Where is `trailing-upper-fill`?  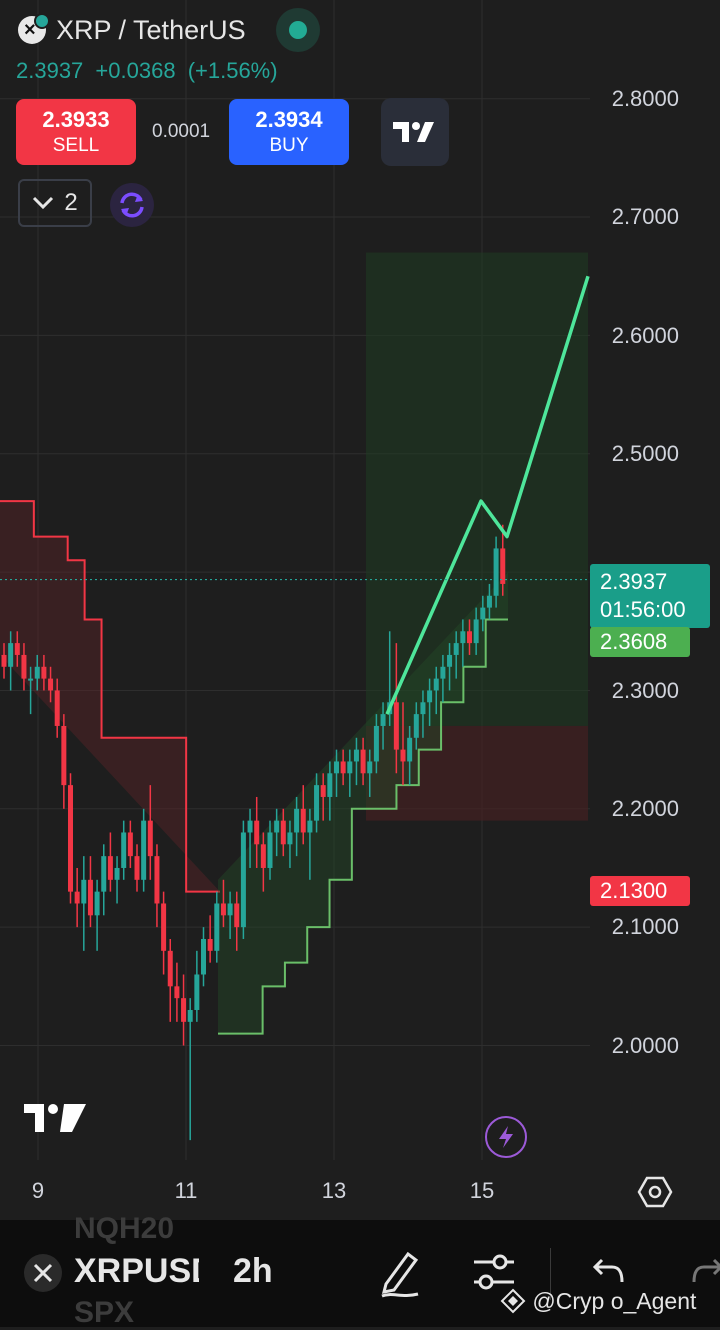
trailing-upper-fill is located at coordinates (110, 696).